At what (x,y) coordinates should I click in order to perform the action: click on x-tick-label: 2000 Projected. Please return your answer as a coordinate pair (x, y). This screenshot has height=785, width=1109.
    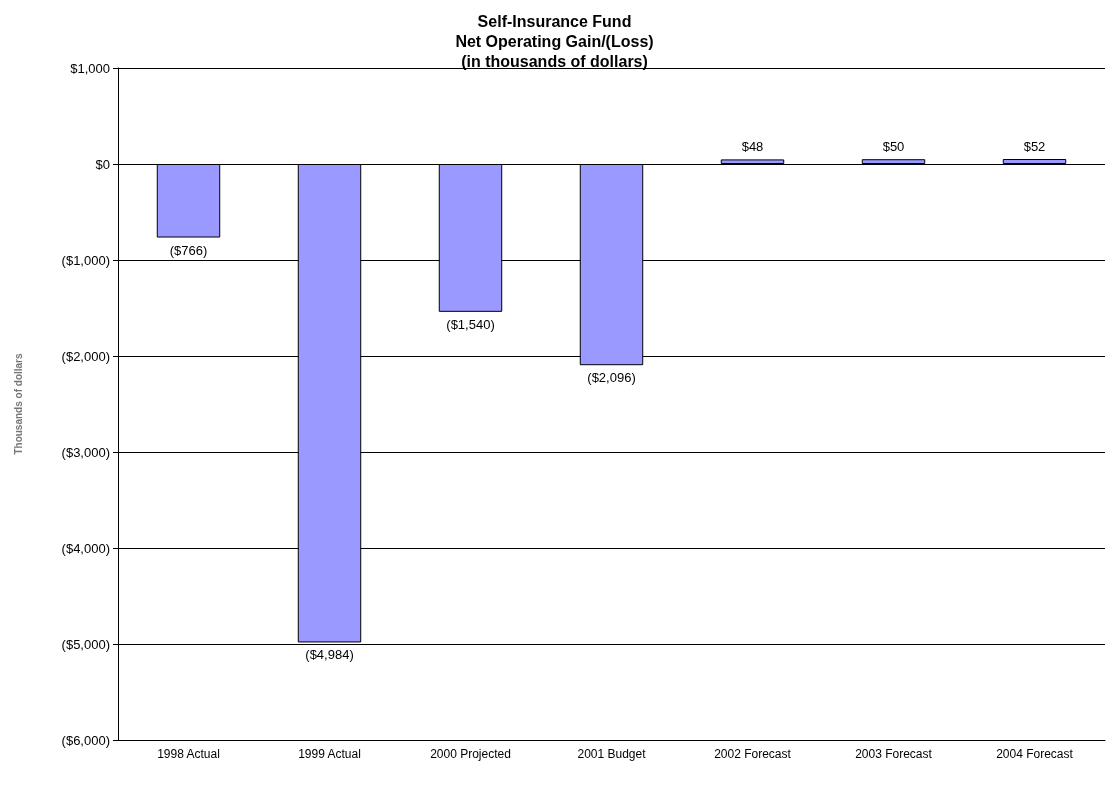
    Looking at the image, I should click on (470, 754).